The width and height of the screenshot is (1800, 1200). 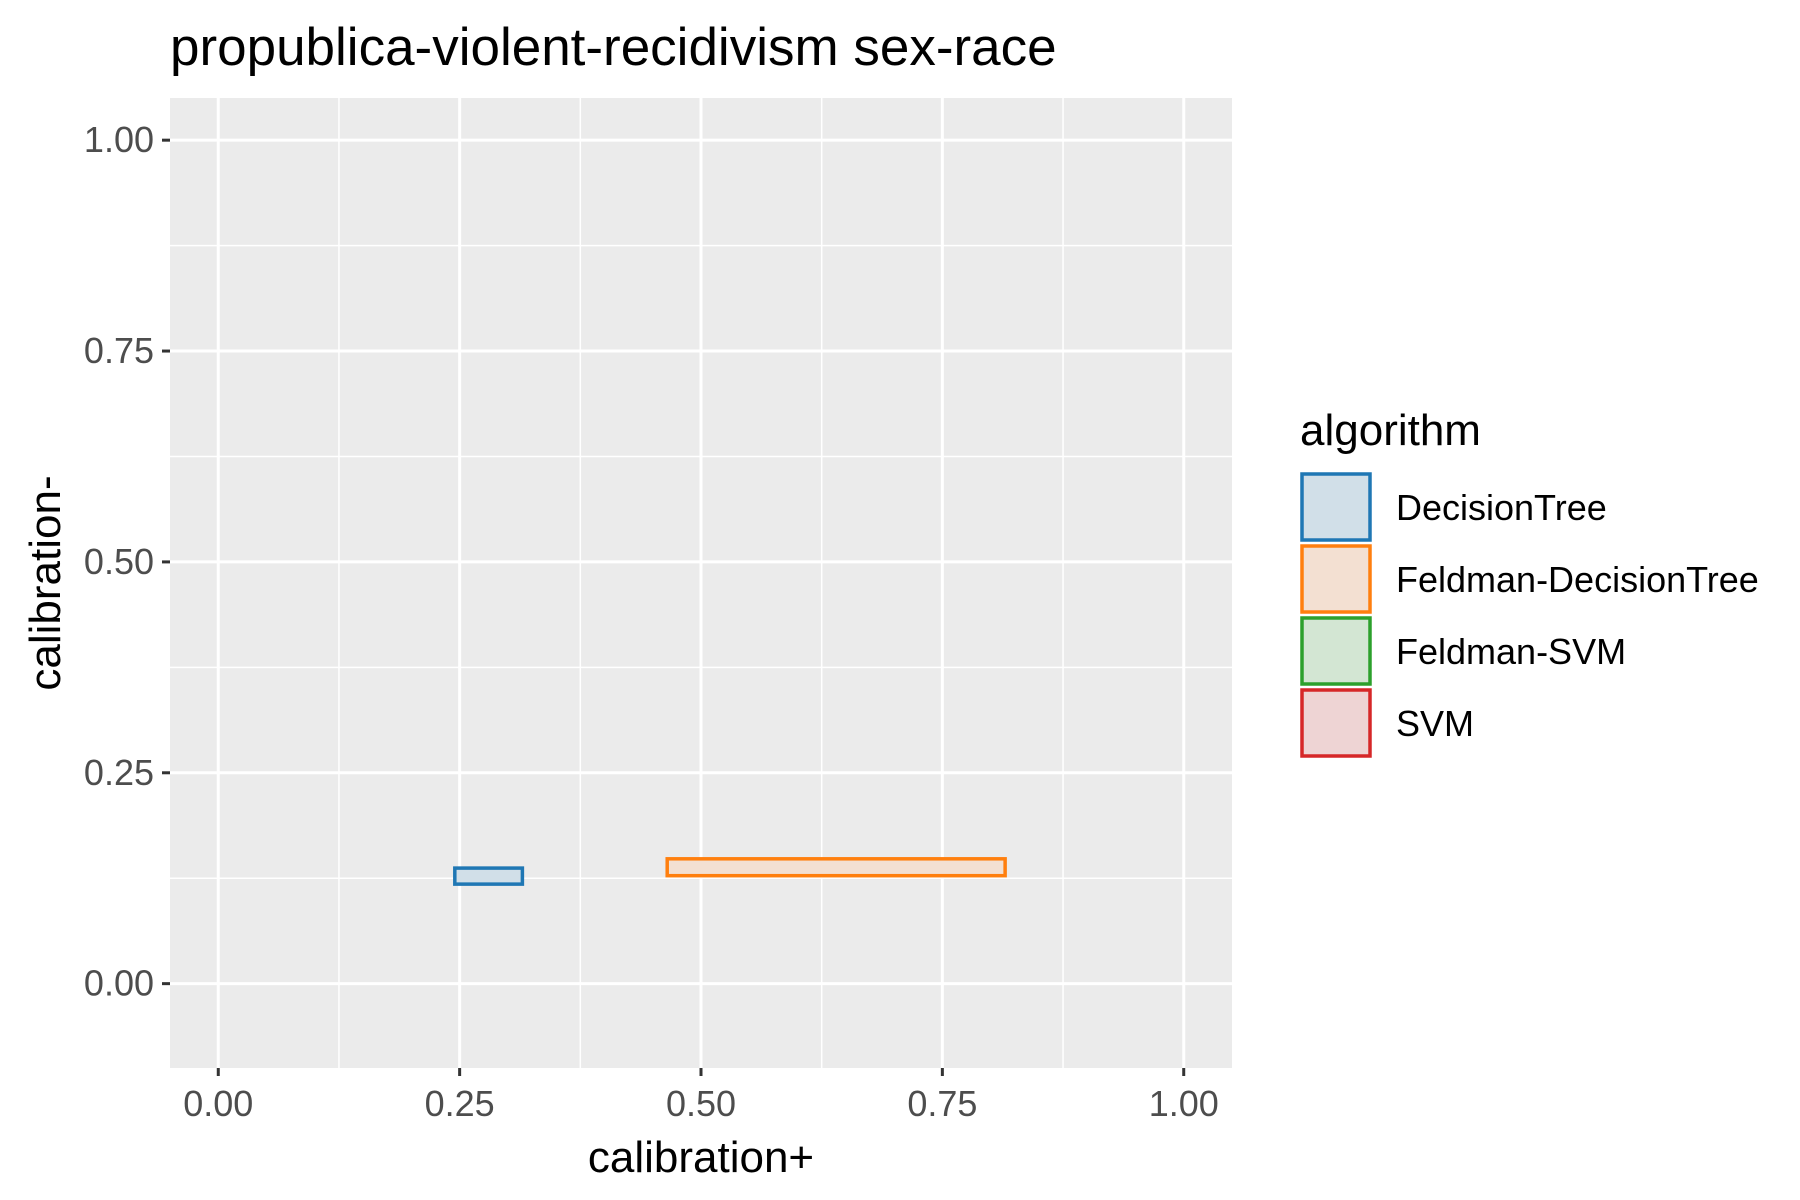 I want to click on legend-key-svm, so click(x=1336, y=723).